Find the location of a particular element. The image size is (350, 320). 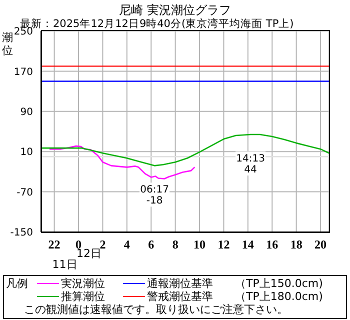

text: 12日 is located at coordinates (89, 254).